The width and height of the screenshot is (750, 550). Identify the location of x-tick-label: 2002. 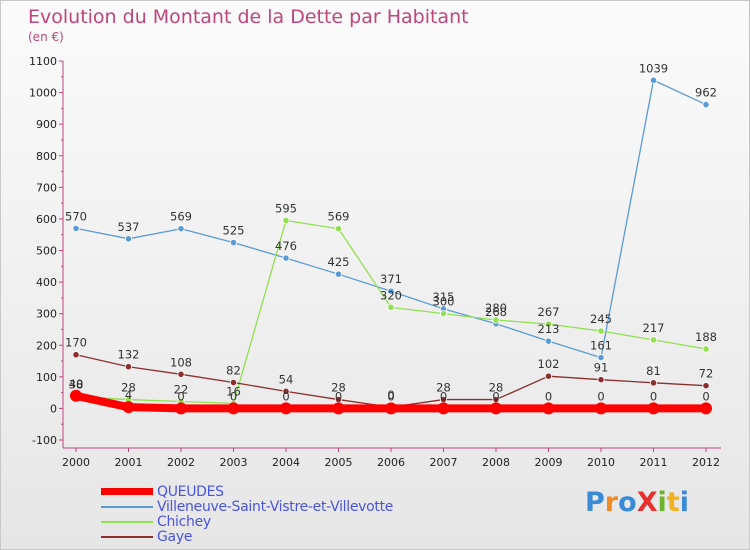
(181, 462).